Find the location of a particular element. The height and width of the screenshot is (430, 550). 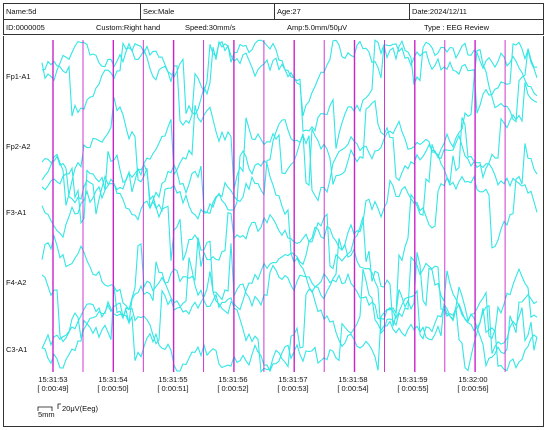

time-tick-clock: 15:32:00 is located at coordinates (473, 379).